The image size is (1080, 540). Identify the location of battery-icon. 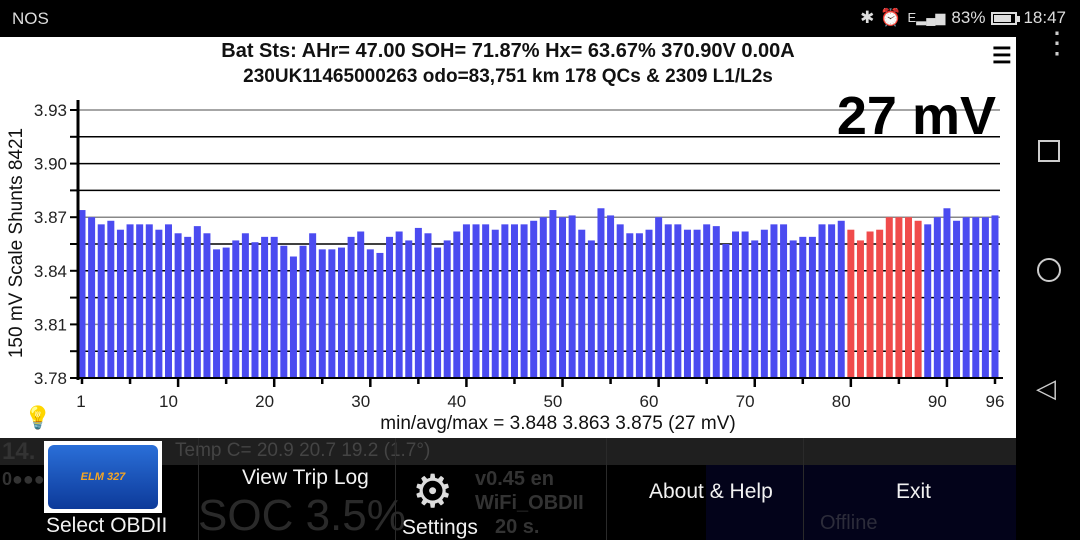
(1006, 18).